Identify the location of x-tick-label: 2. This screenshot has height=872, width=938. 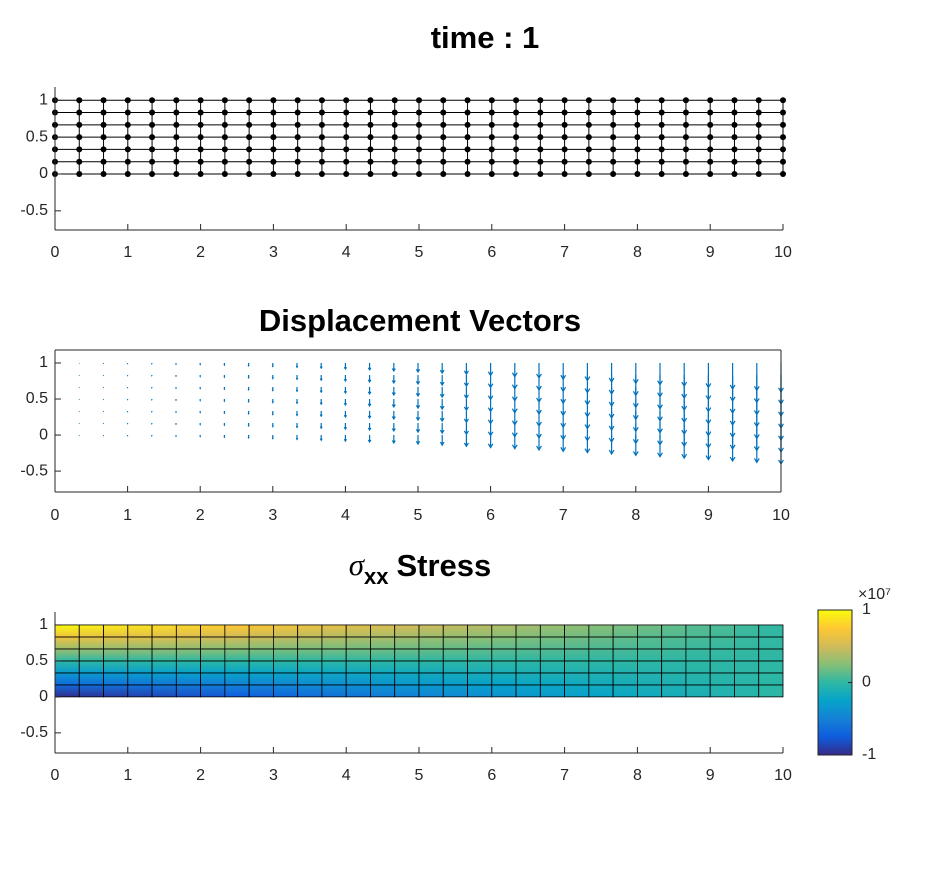
(200, 515).